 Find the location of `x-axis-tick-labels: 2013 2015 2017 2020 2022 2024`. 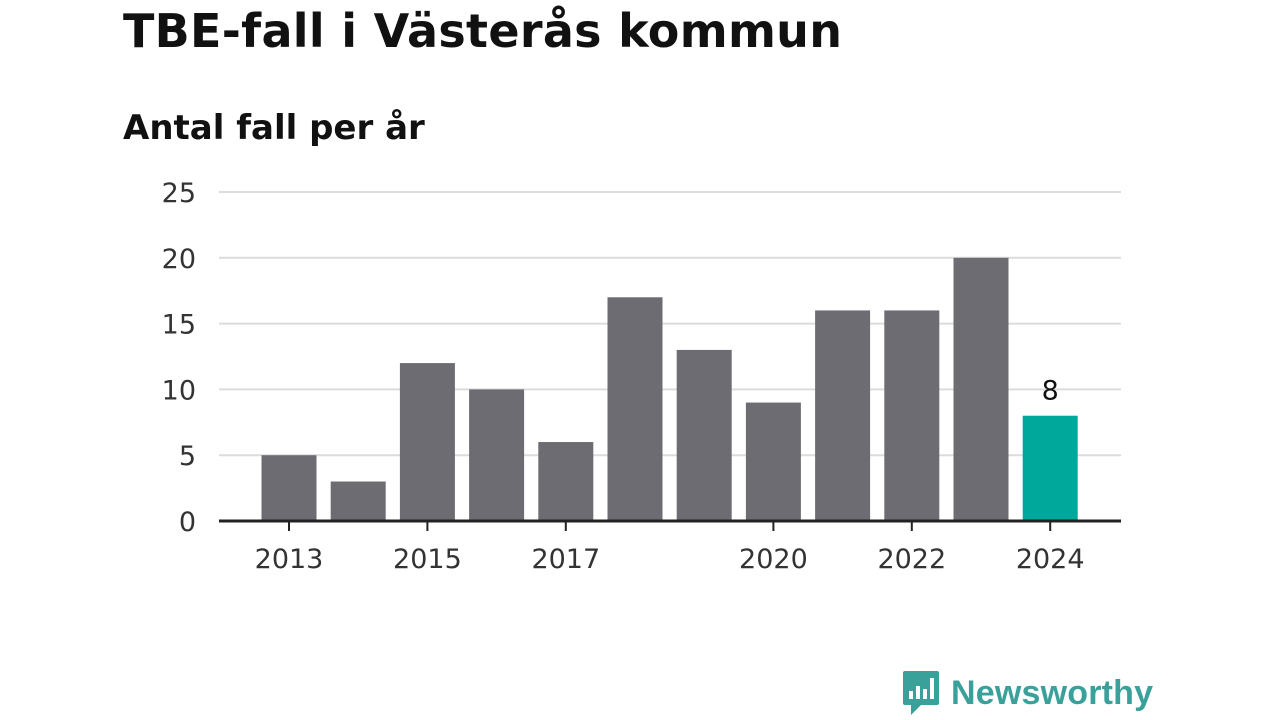

x-axis-tick-labels: 2013 2015 2017 2020 2022 2024 is located at coordinates (670, 559).